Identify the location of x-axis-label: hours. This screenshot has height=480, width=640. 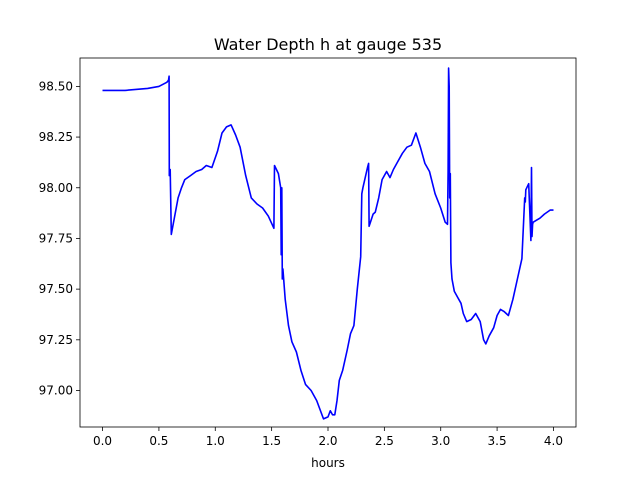
(328, 463).